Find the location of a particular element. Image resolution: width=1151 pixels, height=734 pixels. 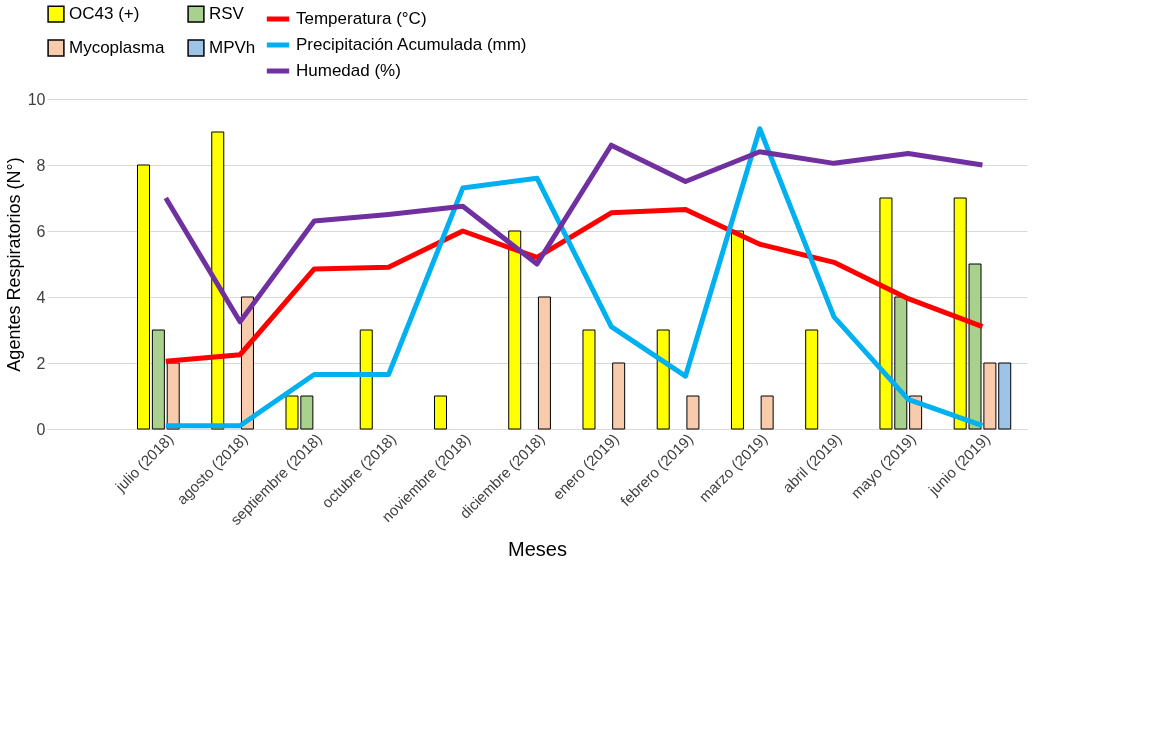

legend-label: Humedad (%) is located at coordinates (348, 70).